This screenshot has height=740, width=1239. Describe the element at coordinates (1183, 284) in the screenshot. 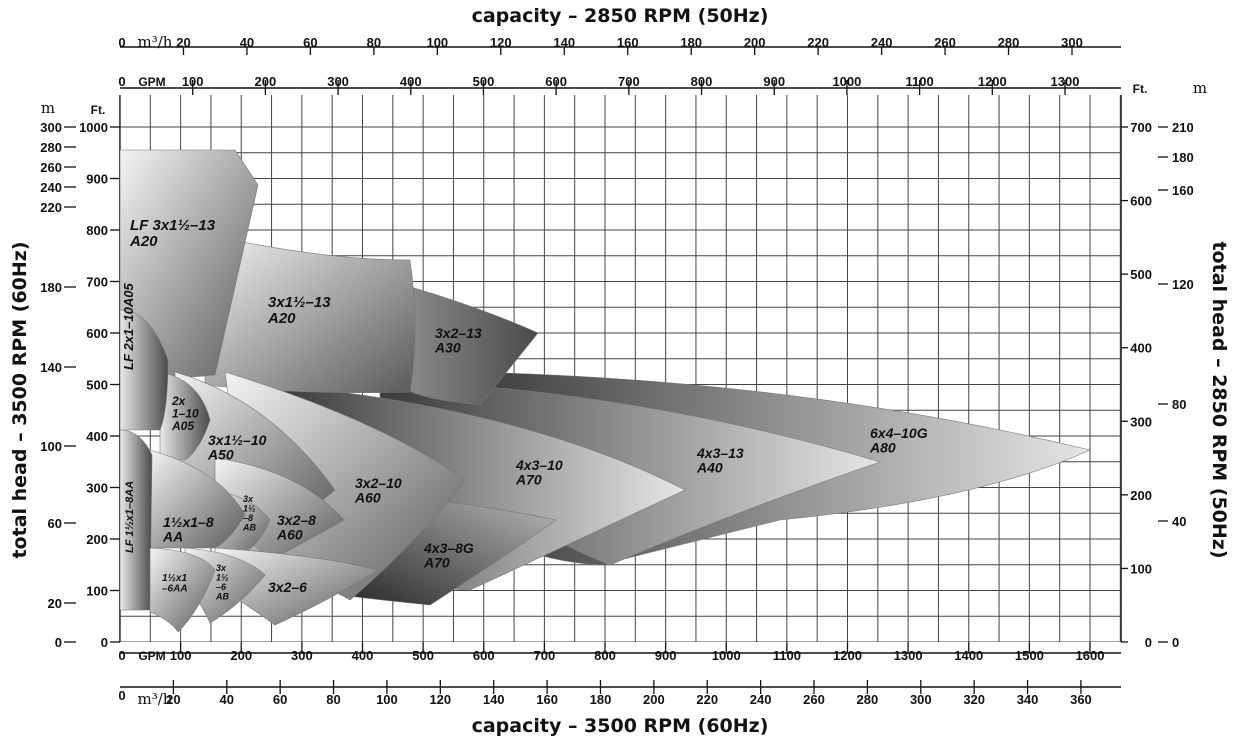

I see `tick-label-right-m: 120` at that location.